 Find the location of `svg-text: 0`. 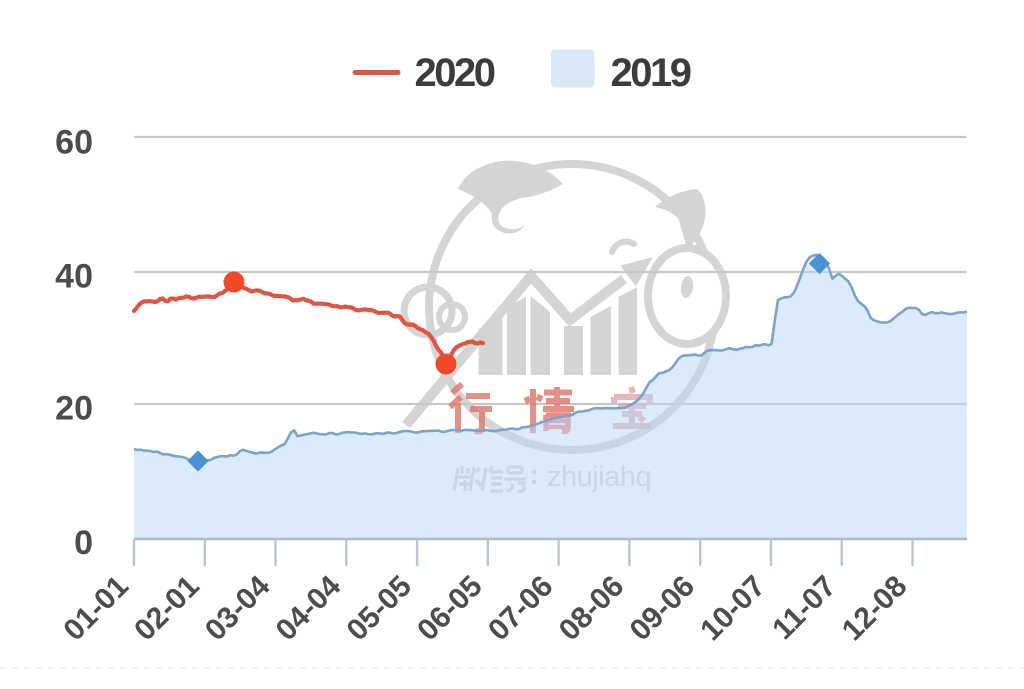

svg-text: 0 is located at coordinates (83, 543).